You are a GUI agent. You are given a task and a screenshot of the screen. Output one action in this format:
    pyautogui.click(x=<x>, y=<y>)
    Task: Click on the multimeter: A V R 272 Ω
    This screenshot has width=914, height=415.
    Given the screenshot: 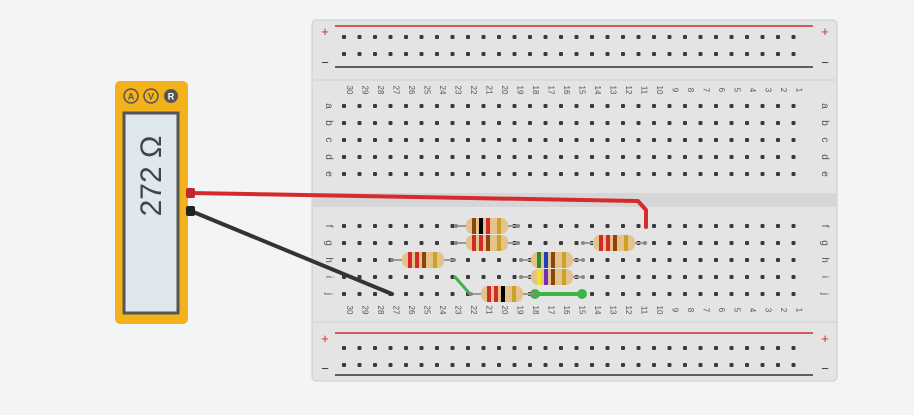 What is the action you would take?
    pyautogui.click(x=155, y=202)
    